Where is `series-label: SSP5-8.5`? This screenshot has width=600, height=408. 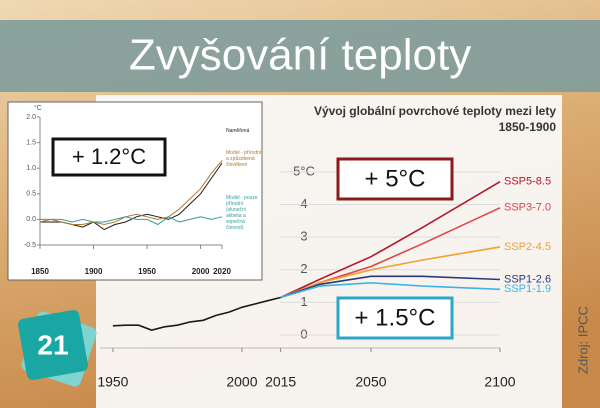 series-label: SSP5-8.5 is located at coordinates (527, 182).